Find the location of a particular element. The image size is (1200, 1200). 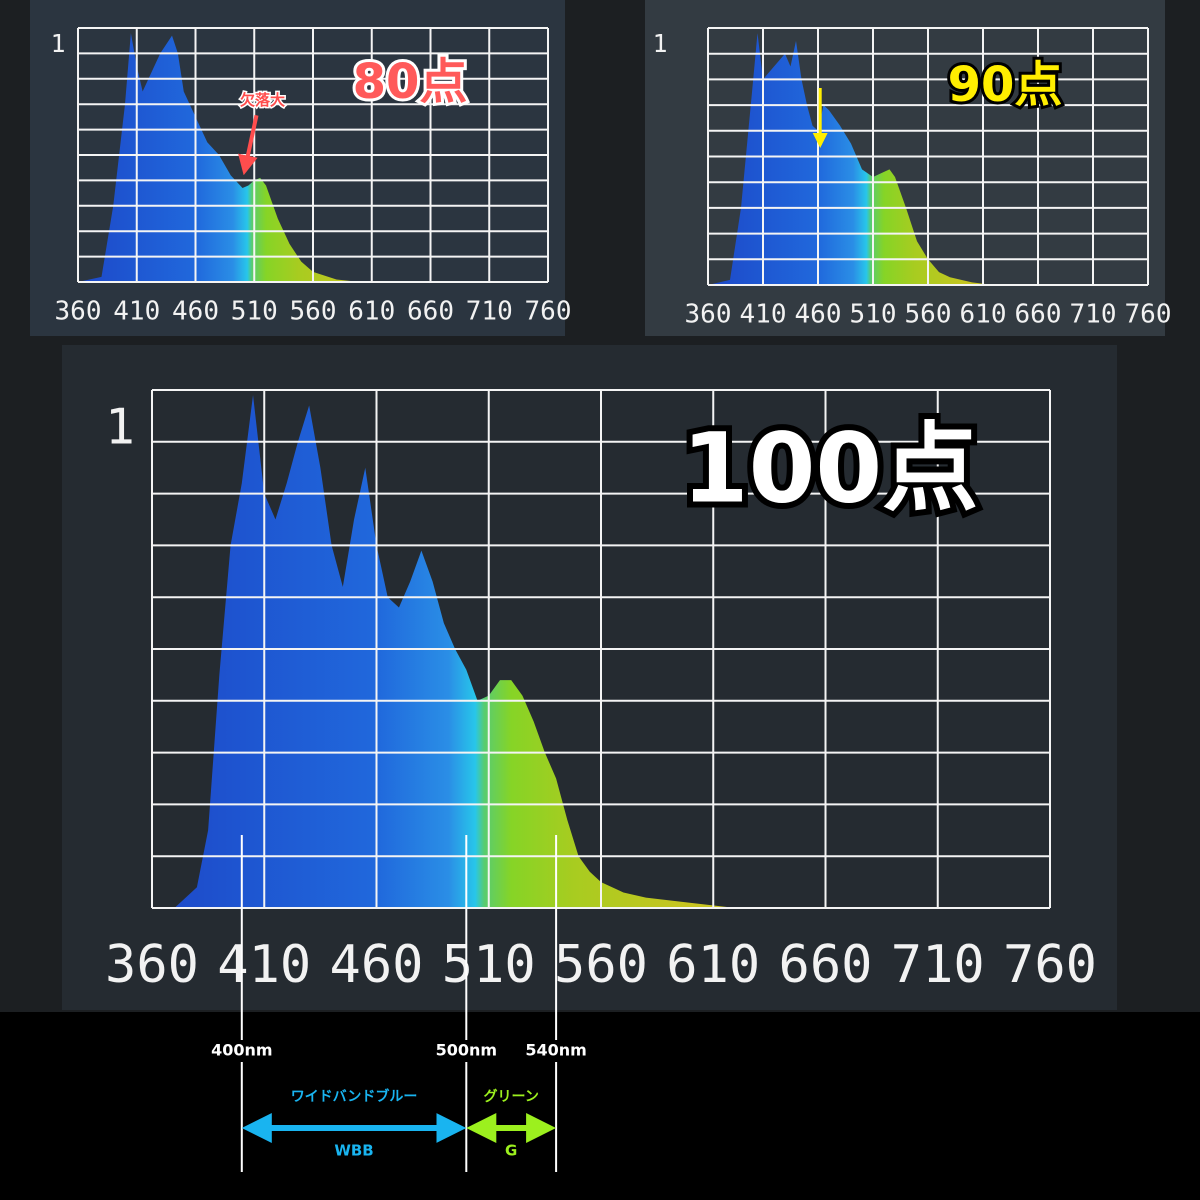

band-label: ワイドバンドブルー is located at coordinates (354, 1096).